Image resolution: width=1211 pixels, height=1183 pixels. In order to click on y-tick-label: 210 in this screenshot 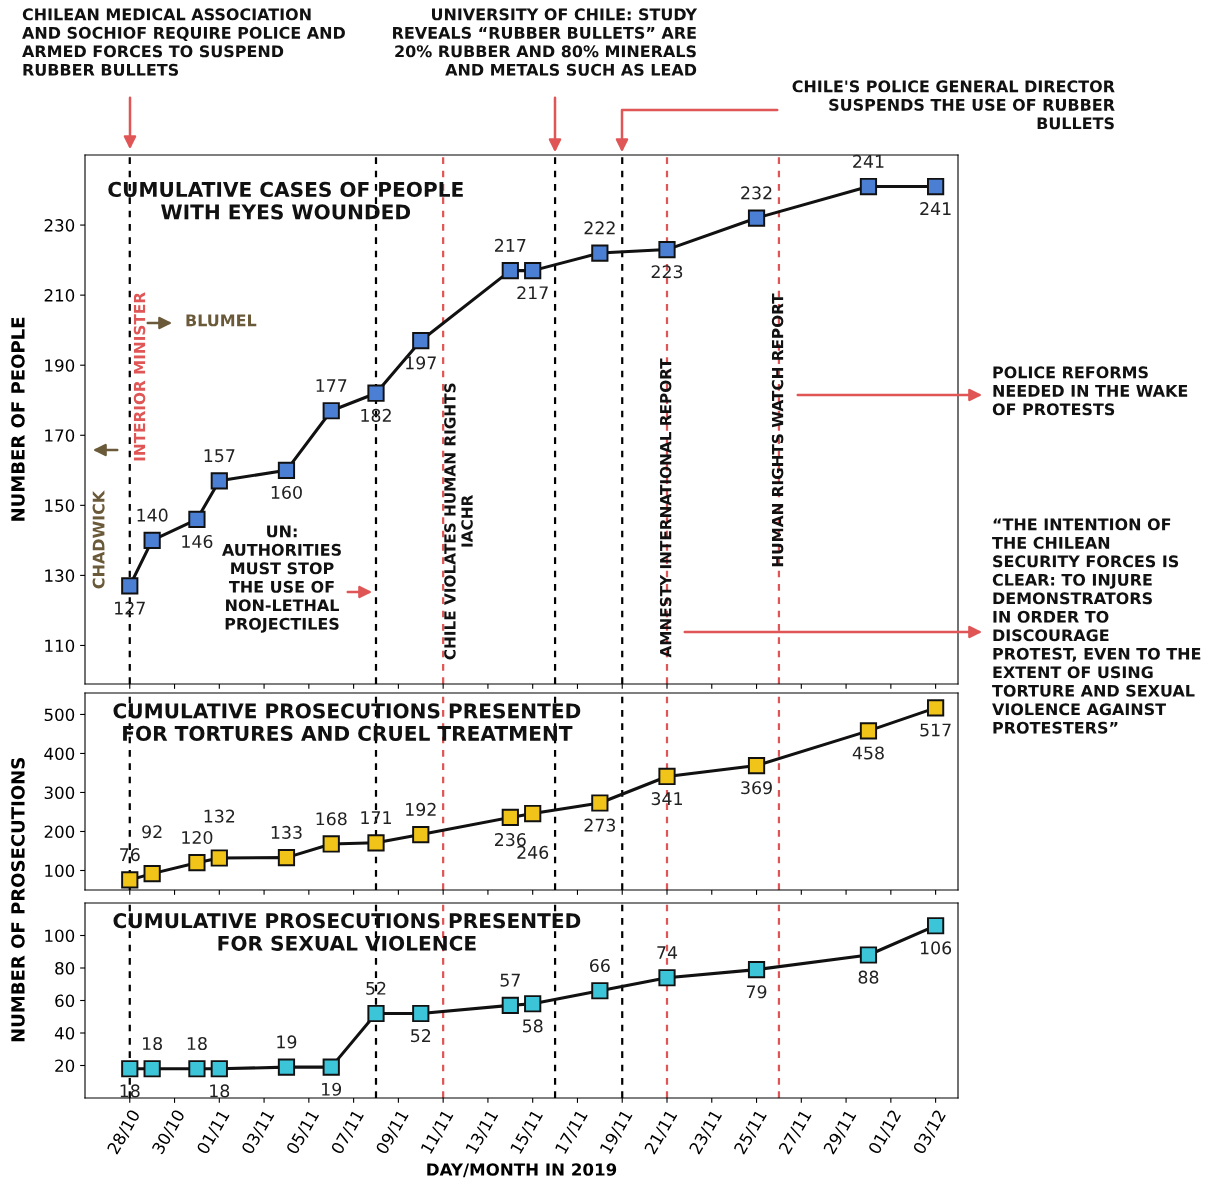, I will do `click(59, 295)`.